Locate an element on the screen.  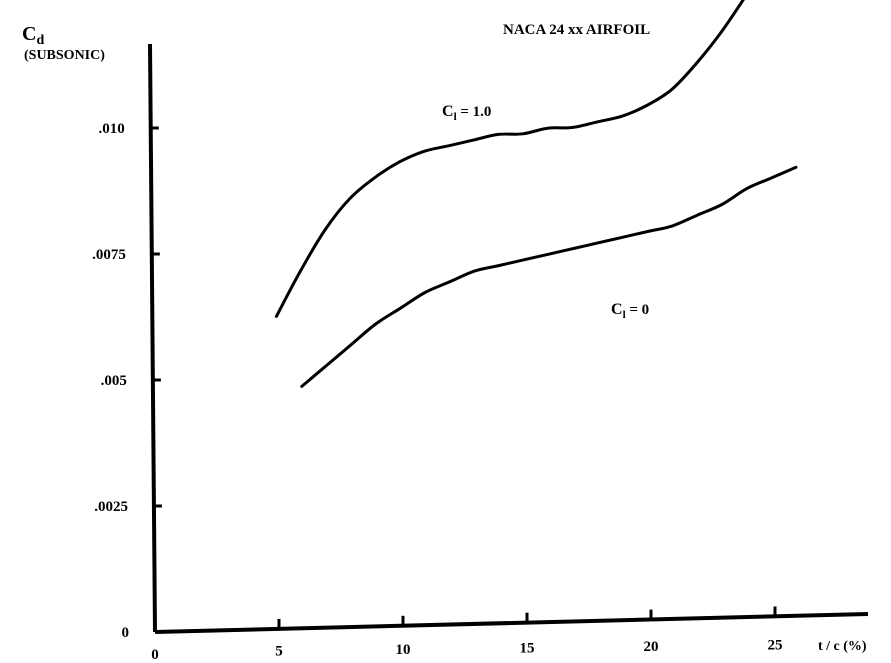
y-tick-label: .010 is located at coordinates (112, 129).